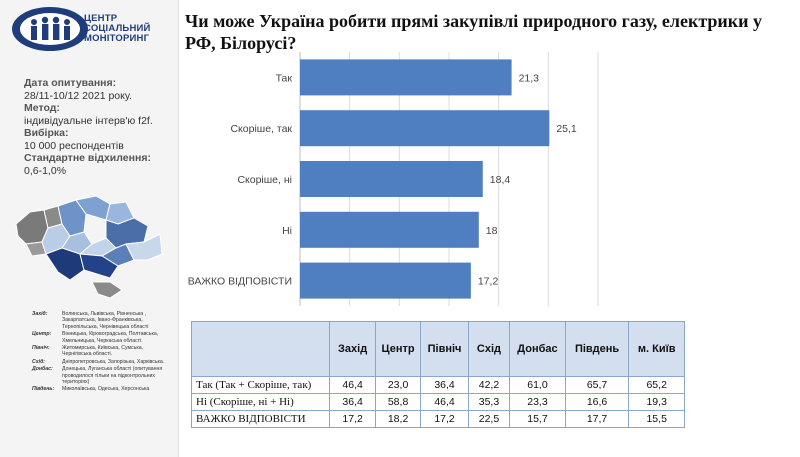 Image resolution: width=800 pixels, height=457 pixels. I want to click on table-row-label: Так (Так + Скоріше, так), so click(260, 385).